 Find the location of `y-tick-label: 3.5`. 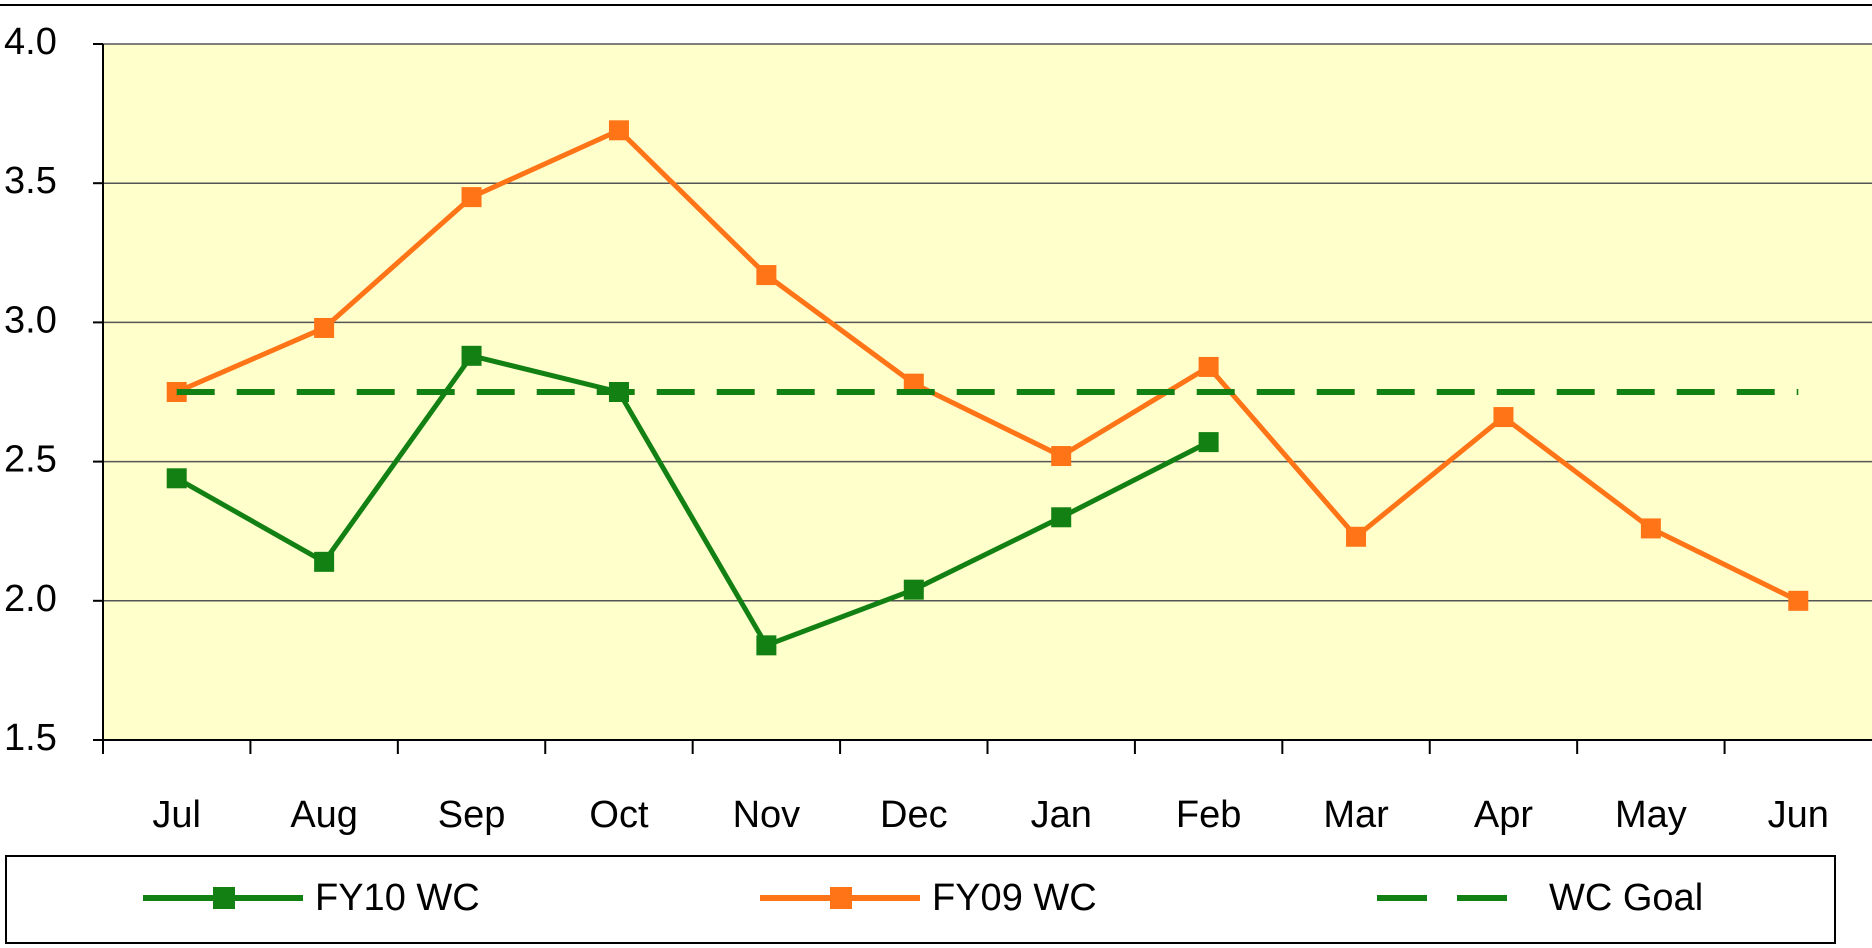

y-tick-label: 3.5 is located at coordinates (30, 181).